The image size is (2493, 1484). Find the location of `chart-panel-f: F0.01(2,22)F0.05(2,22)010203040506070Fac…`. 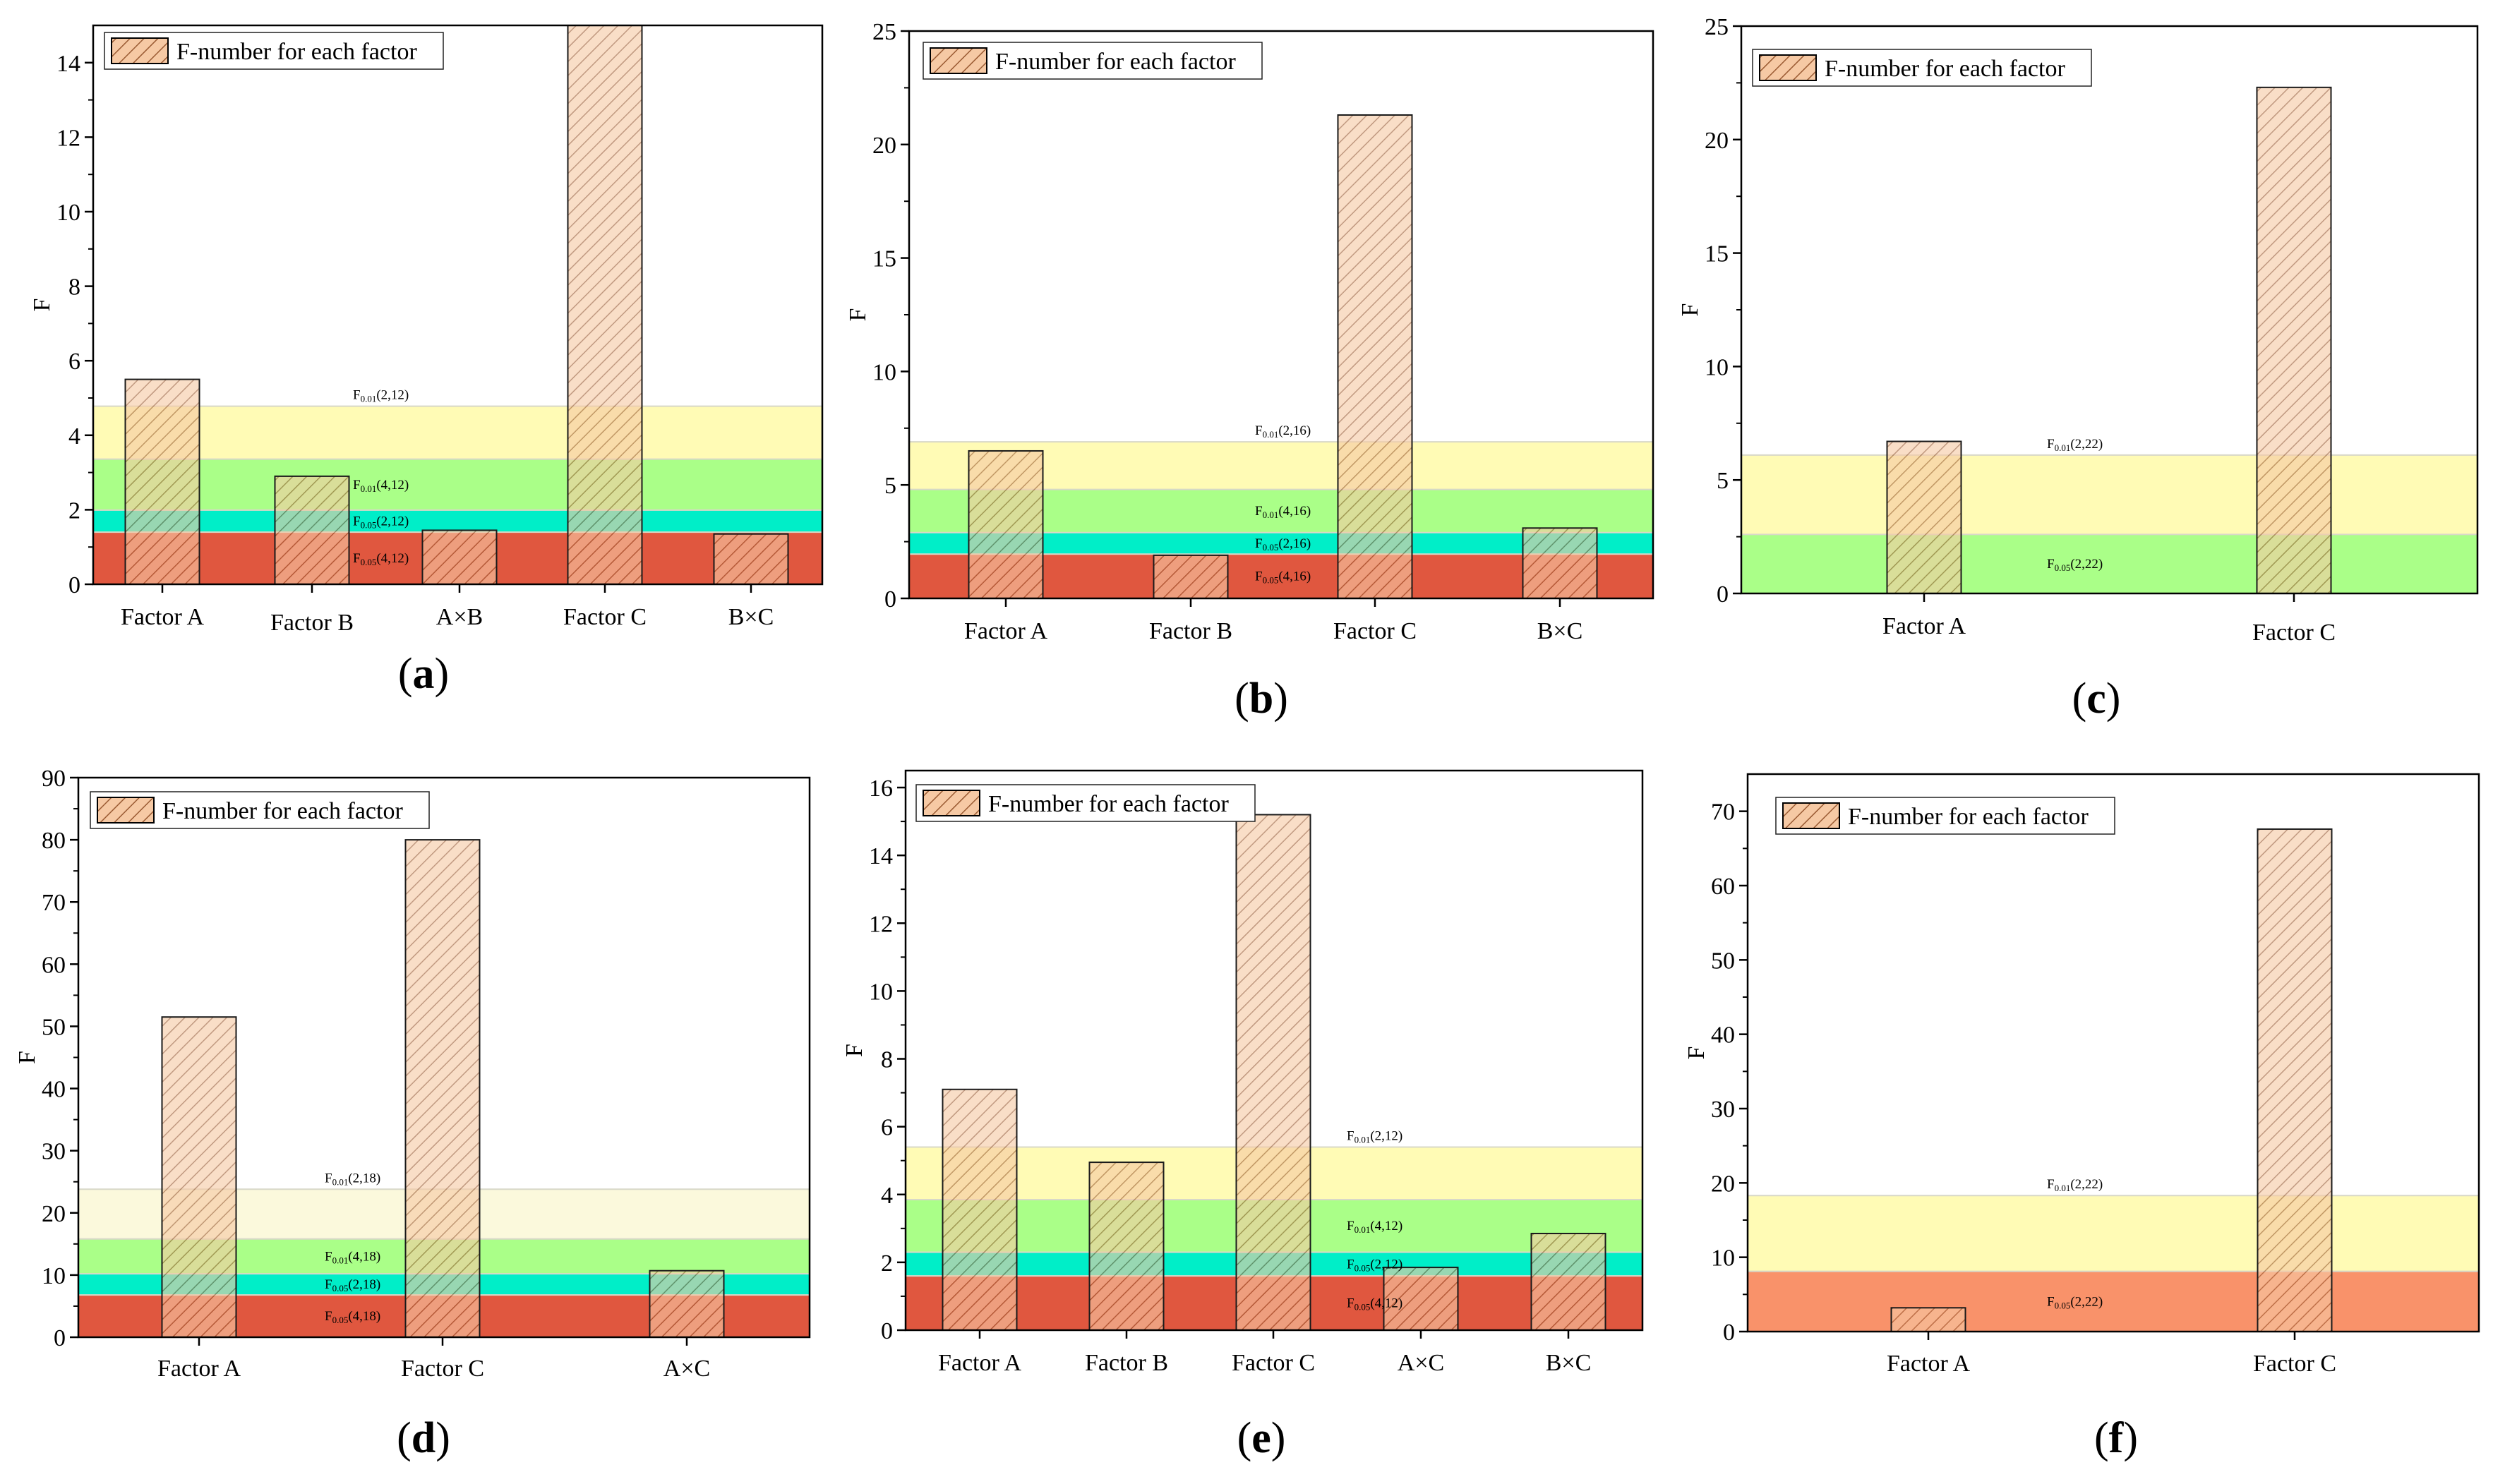

chart-panel-f: F0.01(2,22)F0.05(2,22)010203040506070Fac… is located at coordinates (2081, 1117).